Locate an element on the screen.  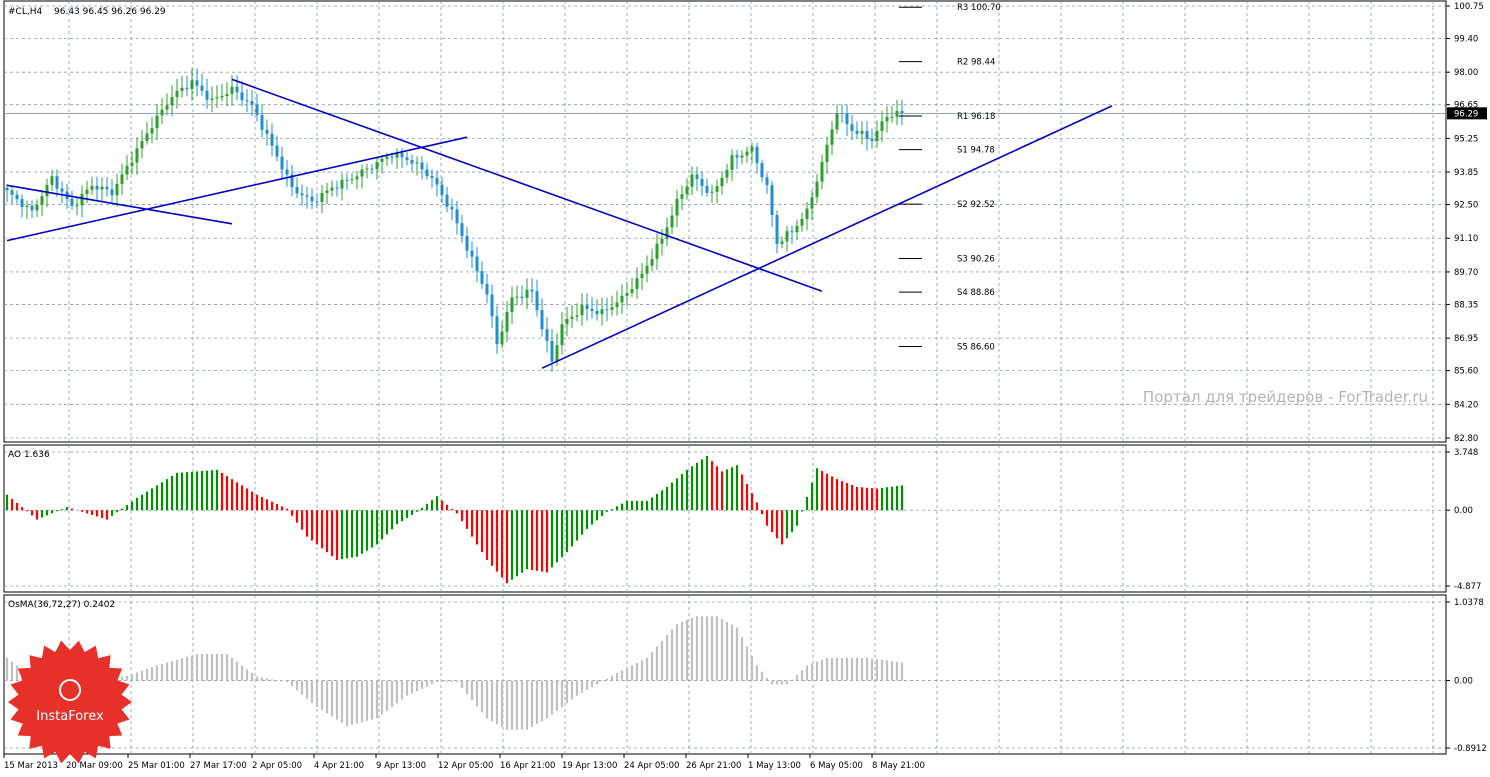
instaforex-logo: InstaForex is located at coordinates (70, 702).